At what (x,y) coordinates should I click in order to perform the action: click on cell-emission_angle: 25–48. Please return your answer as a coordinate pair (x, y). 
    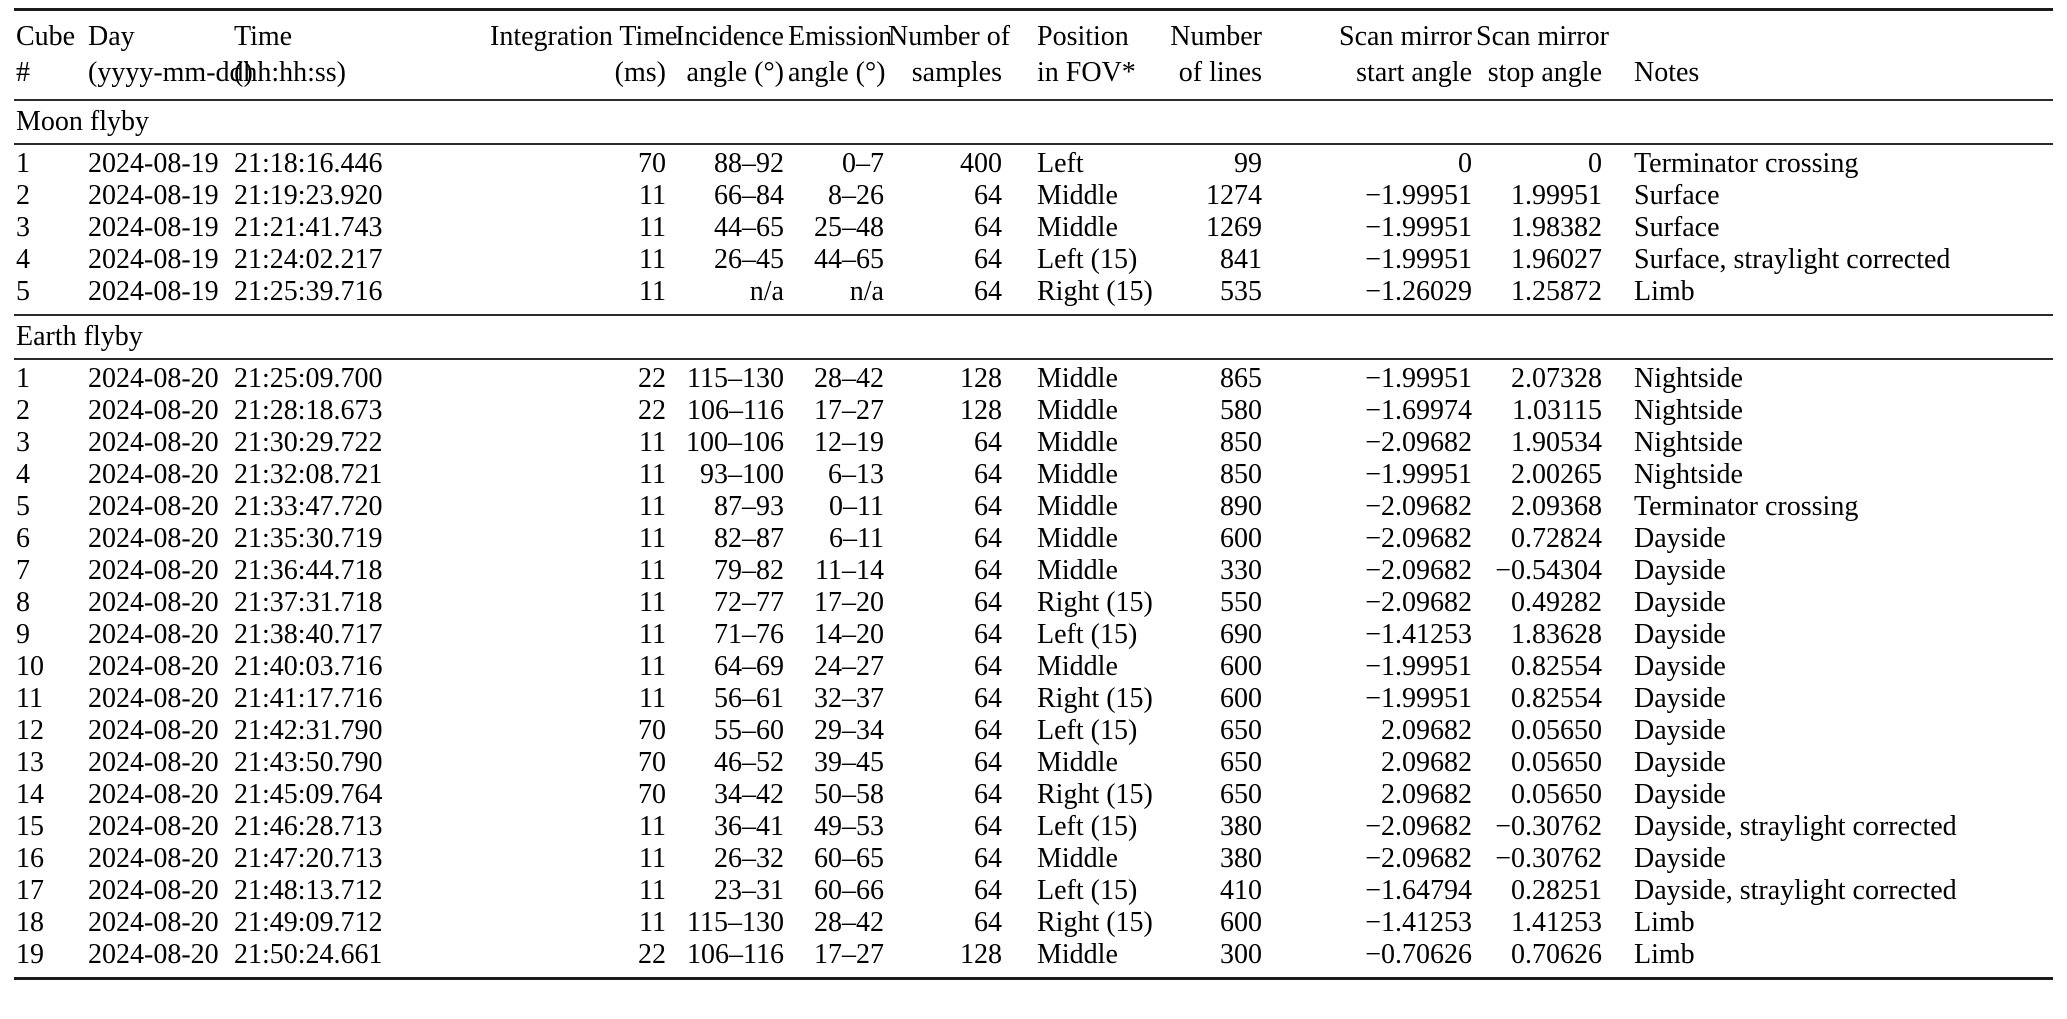
    Looking at the image, I should click on (849, 227).